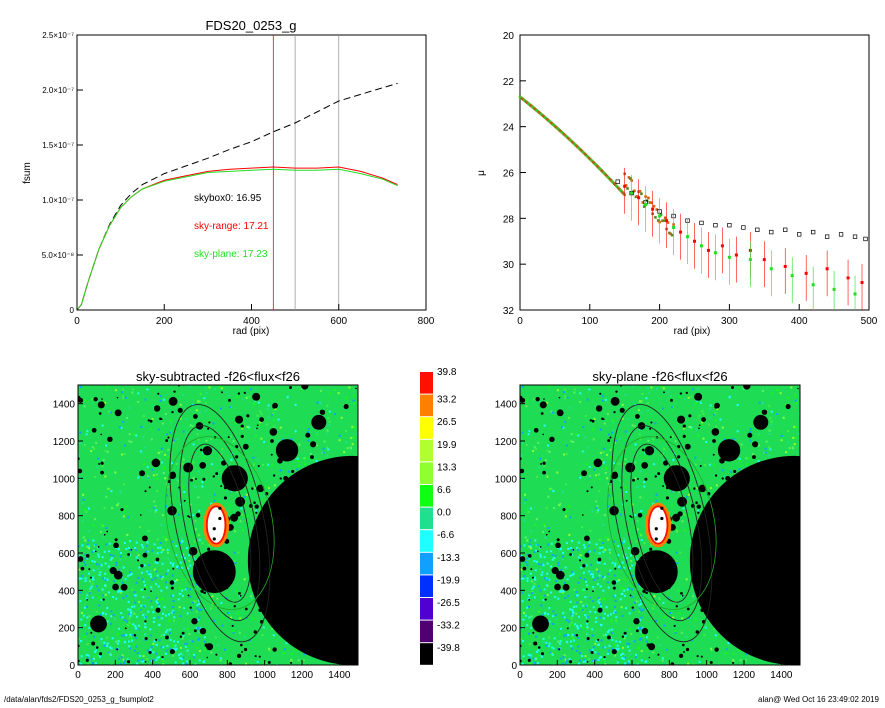 The width and height of the screenshot is (885, 708). I want to click on x-tick-label: 600, so click(190, 675).